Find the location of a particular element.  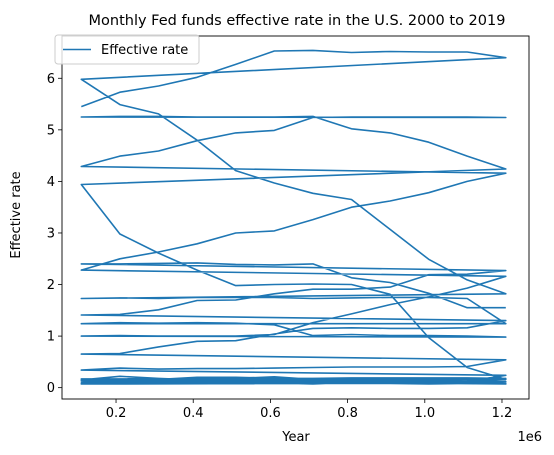

y-axis-ticks: 0 1 2 3 4 5 6 is located at coordinates (54, 234).